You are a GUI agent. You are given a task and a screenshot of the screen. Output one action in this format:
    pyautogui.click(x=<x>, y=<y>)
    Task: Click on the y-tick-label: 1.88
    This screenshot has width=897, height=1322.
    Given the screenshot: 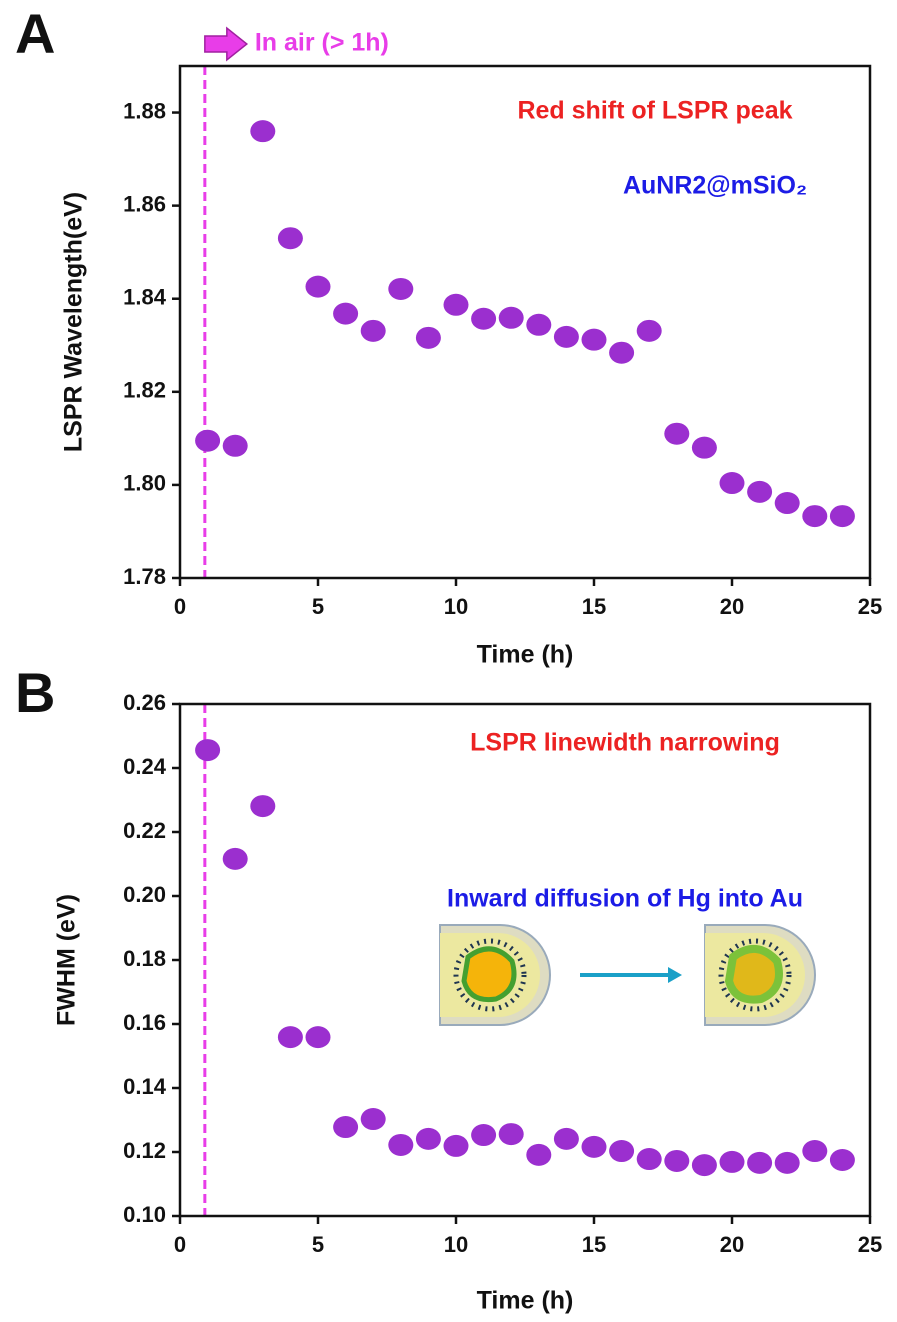 What is the action you would take?
    pyautogui.click(x=144, y=110)
    